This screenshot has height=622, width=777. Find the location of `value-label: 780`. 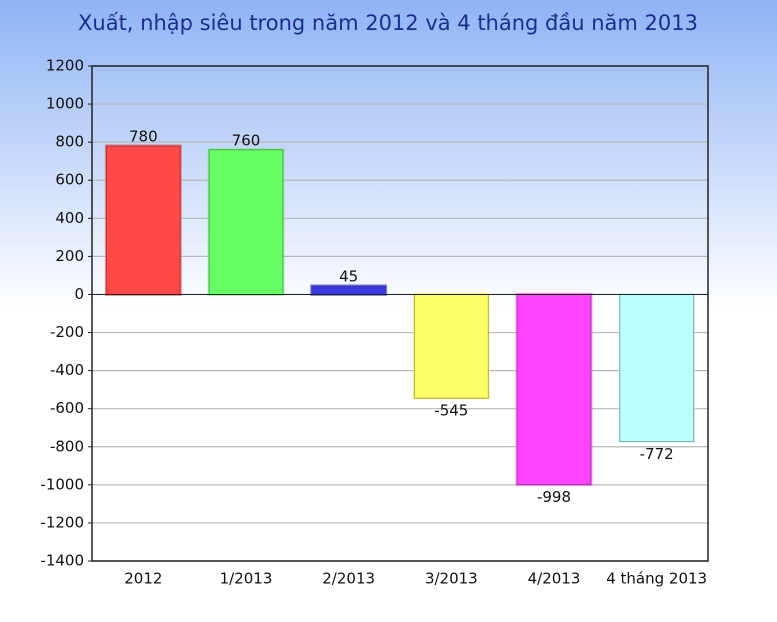

value-label: 780 is located at coordinates (143, 136).